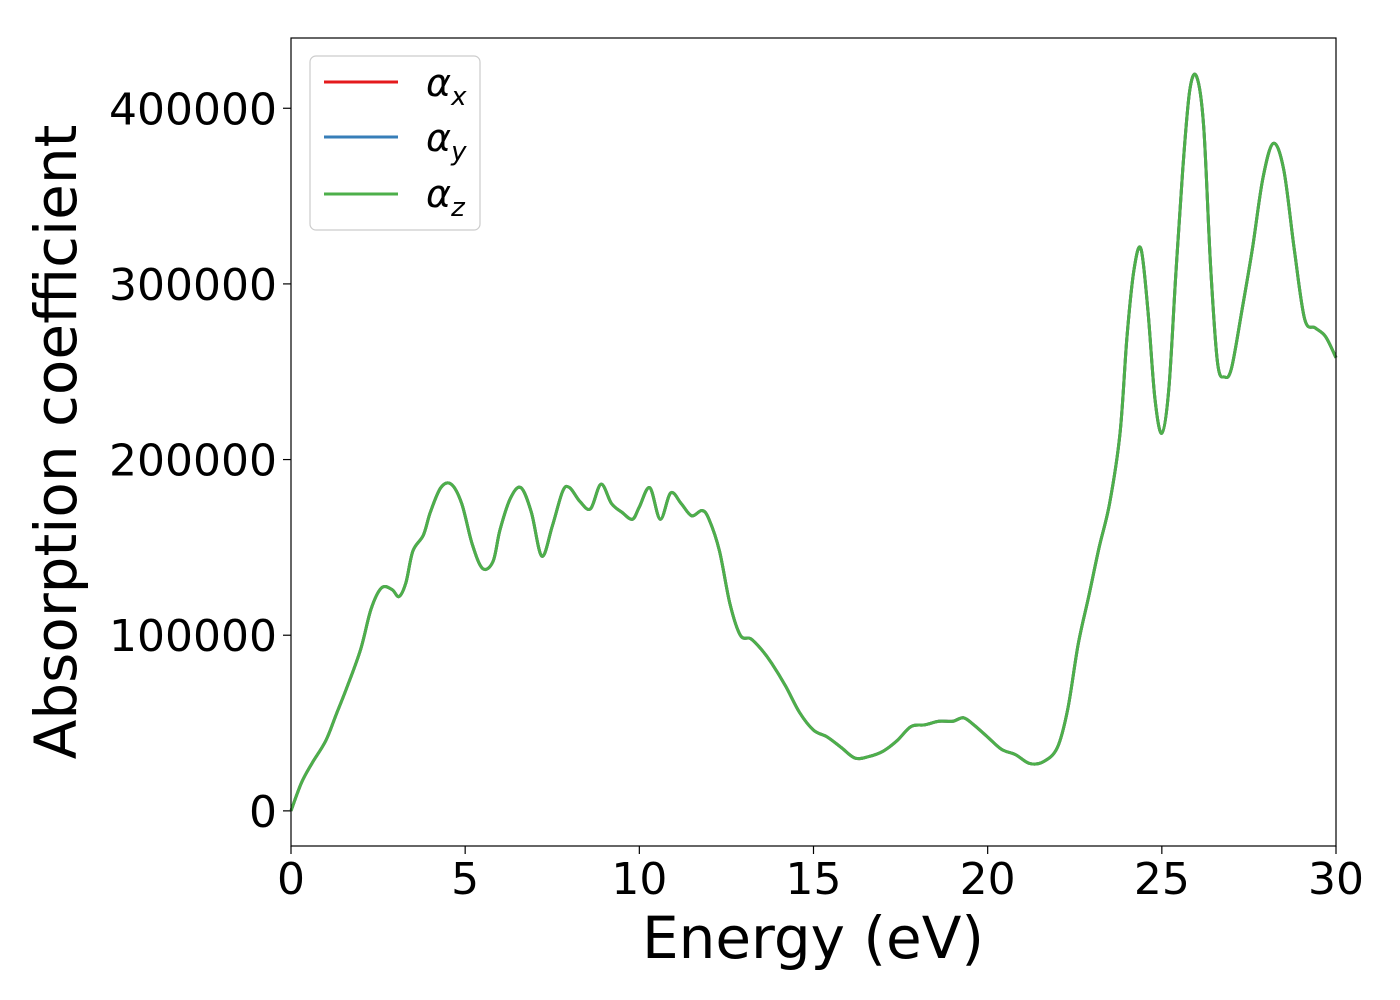 The height and width of the screenshot is (1000, 1400). Describe the element at coordinates (1336, 879) in the screenshot. I see `x-tick-label: 30` at that location.